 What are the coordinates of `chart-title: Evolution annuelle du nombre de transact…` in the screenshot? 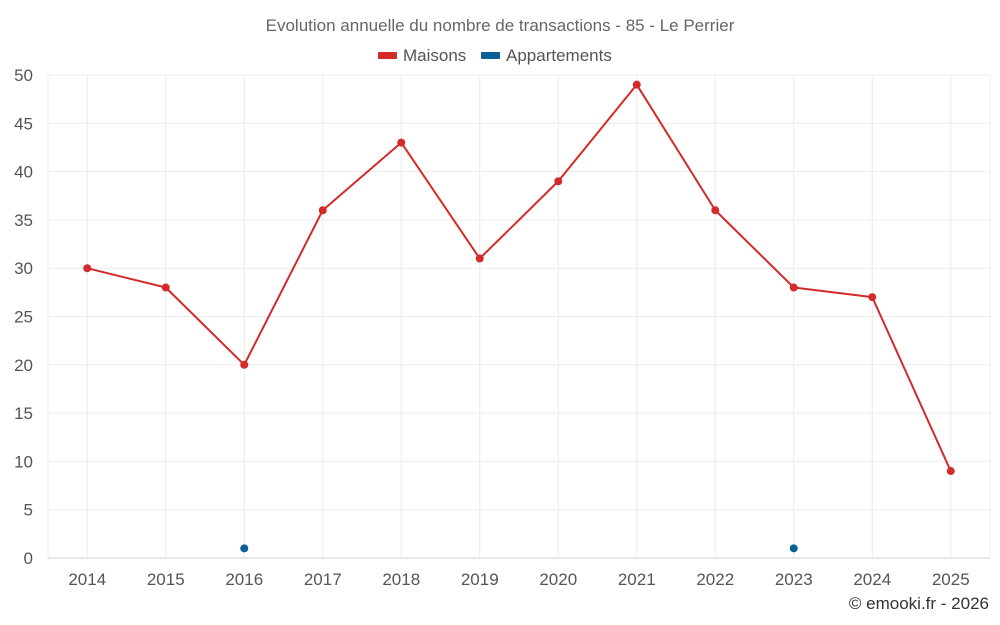 It's located at (500, 25).